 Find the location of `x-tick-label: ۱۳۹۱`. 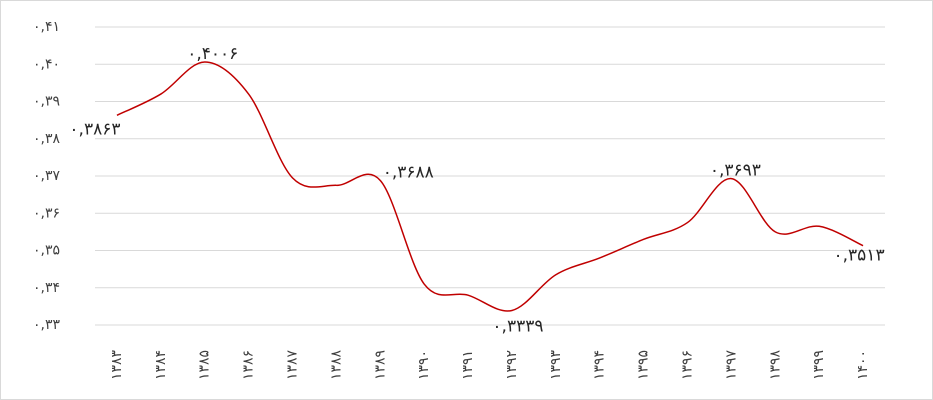

x-tick-label: ۱۳۹۱ is located at coordinates (468, 365).